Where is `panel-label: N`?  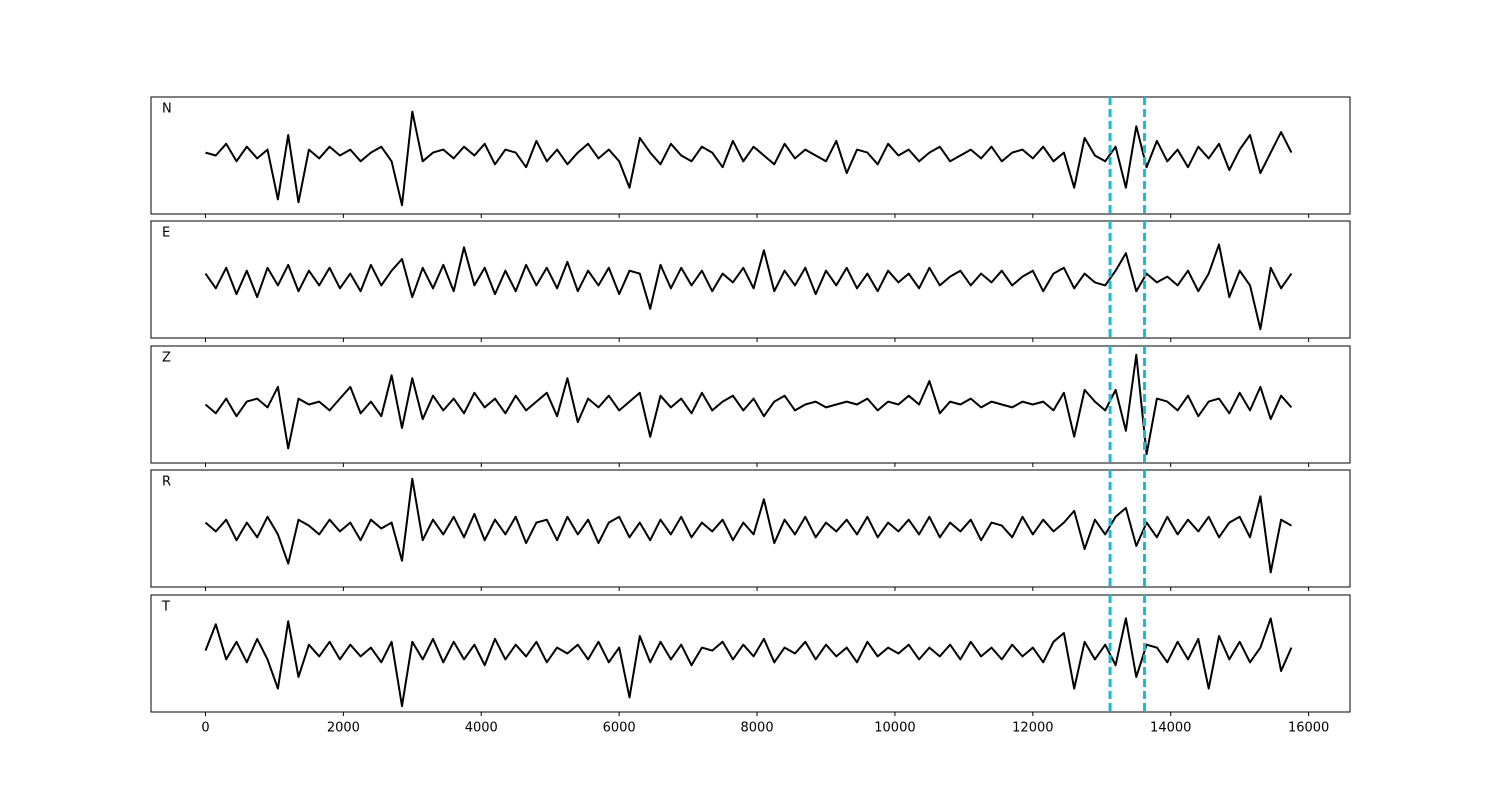
panel-label: N is located at coordinates (167, 109).